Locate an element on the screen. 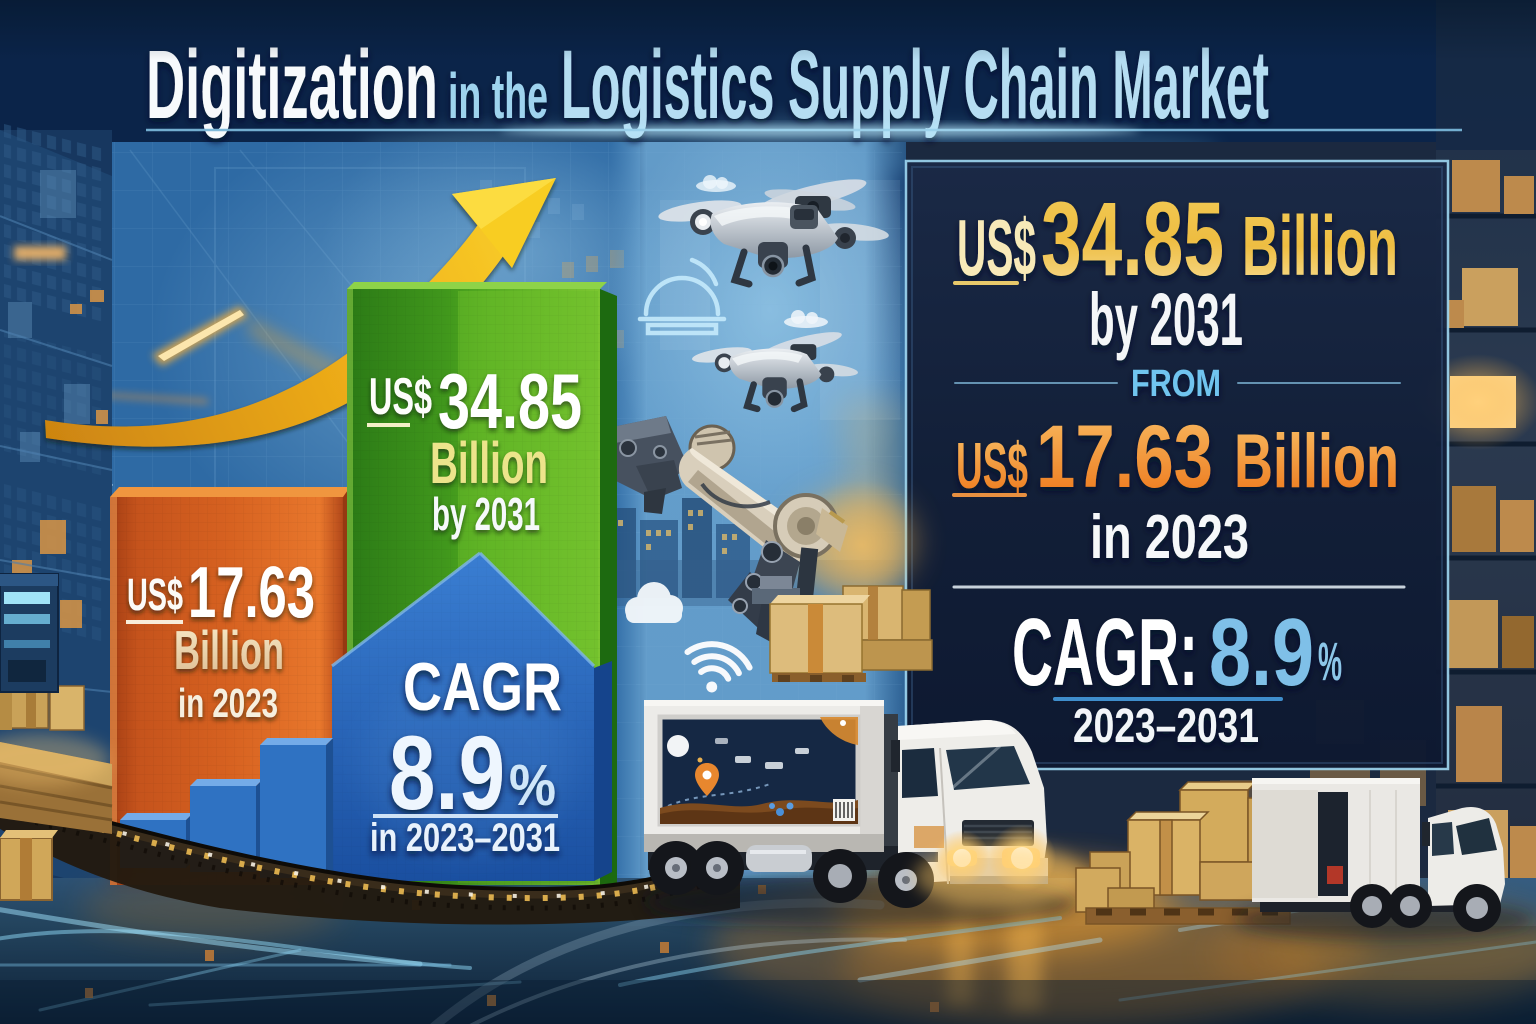  svg-text: in the is located at coordinates (498, 96).